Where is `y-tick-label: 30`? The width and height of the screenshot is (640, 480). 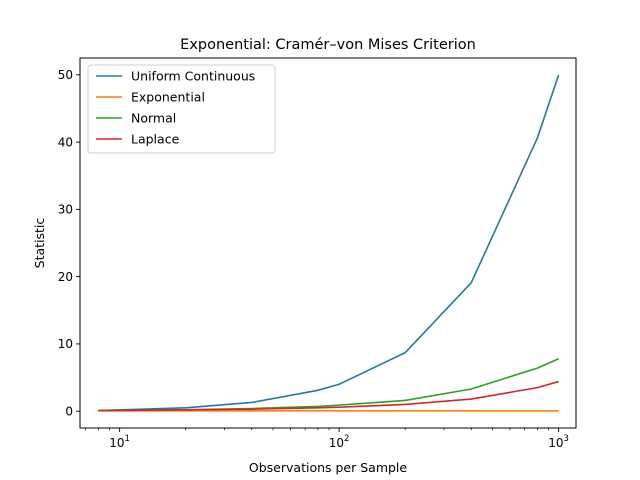
y-tick-label: 30 is located at coordinates (65, 210).